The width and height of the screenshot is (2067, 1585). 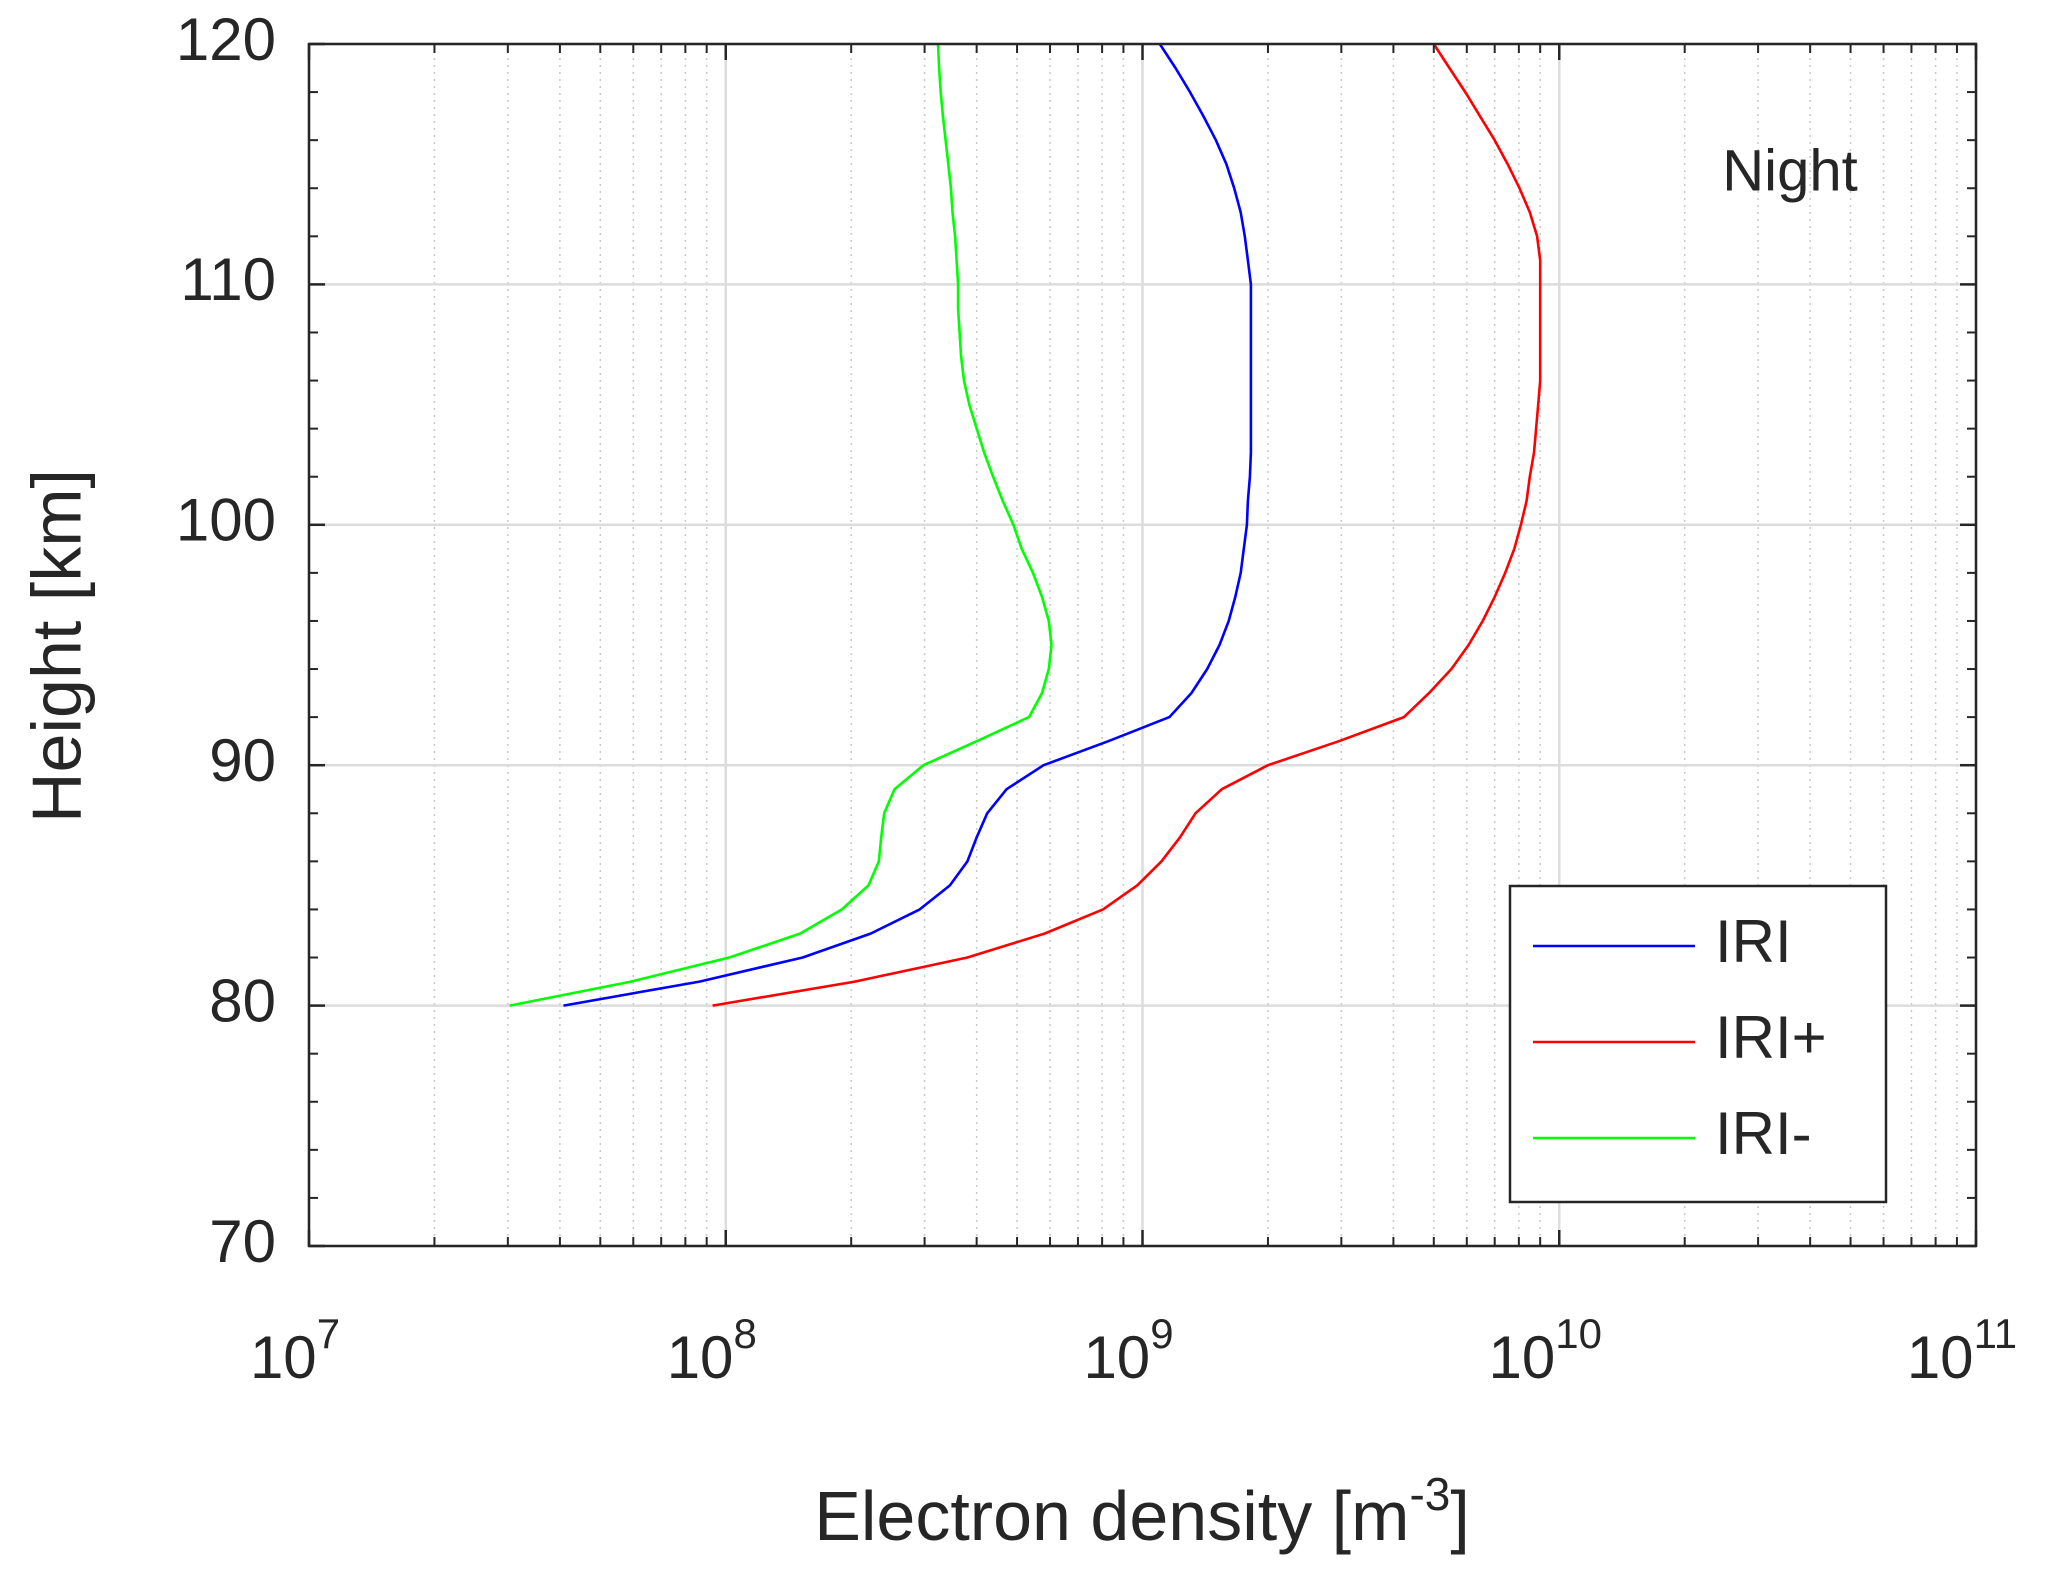 What do you see at coordinates (56, 646) in the screenshot?
I see `y-axis-label: Height [km]` at bounding box center [56, 646].